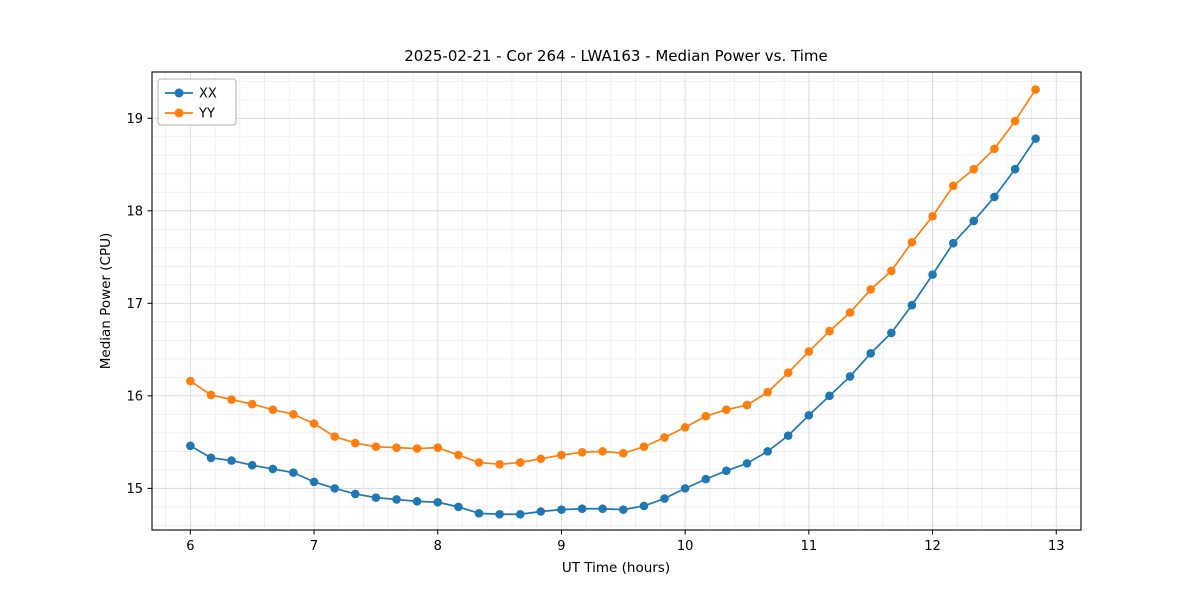 The image size is (1200, 600). Describe the element at coordinates (206, 114) in the screenshot. I see `legend-label-yy: YY` at that location.